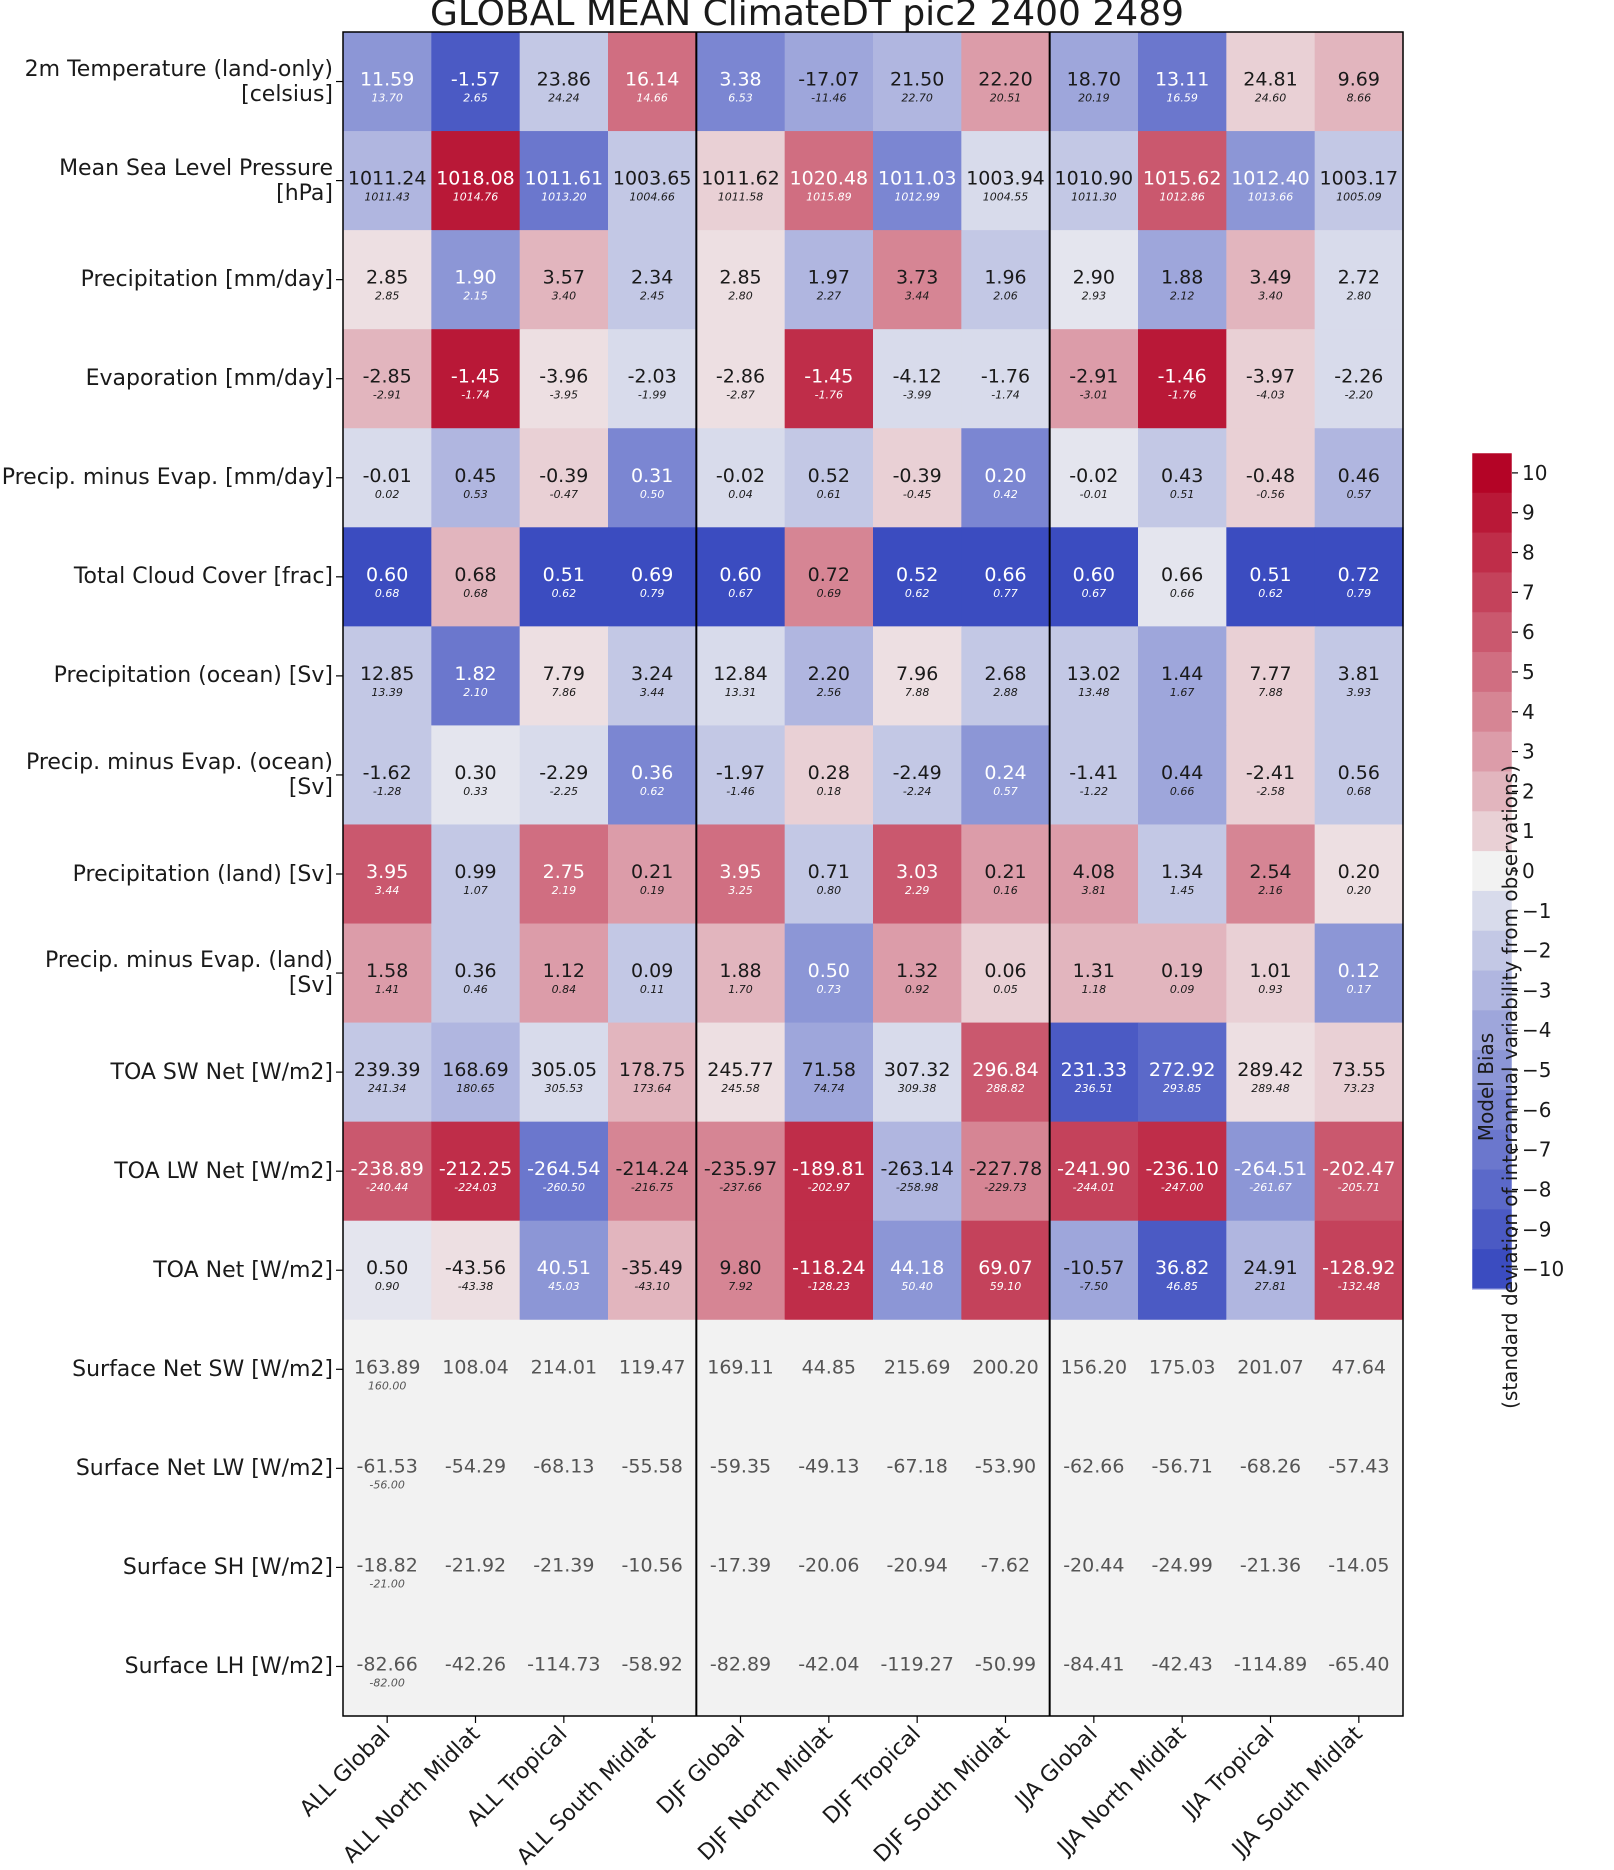 Image resolution: width=1614 pixels, height=1870 pixels. Describe the element at coordinates (1094, 989) in the screenshot. I see `cell-obs-value: 1.18` at that location.